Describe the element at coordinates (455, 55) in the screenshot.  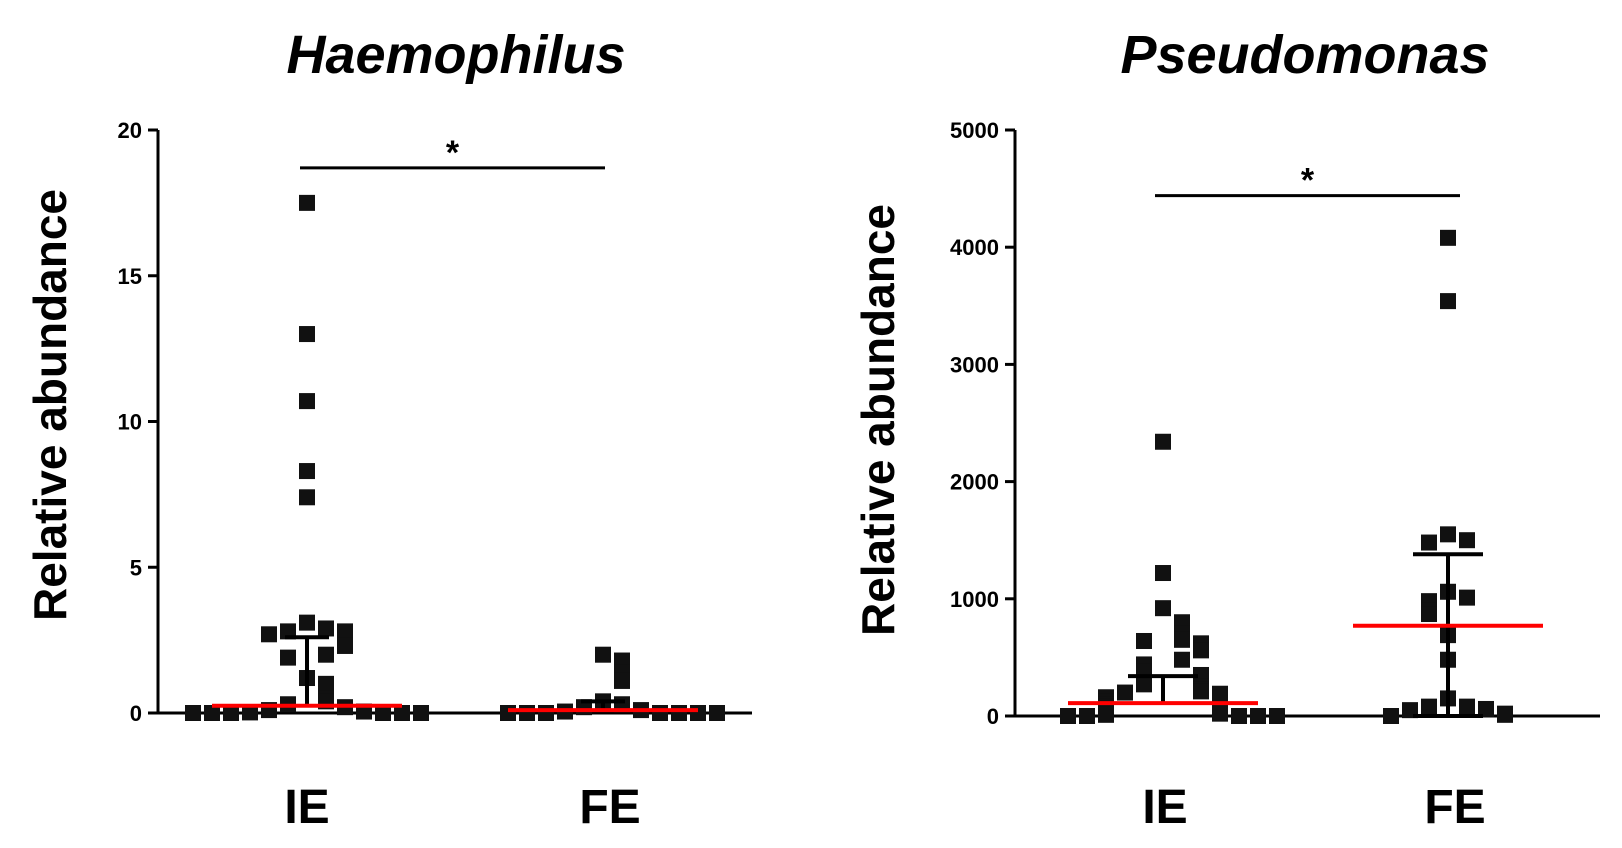
I see `chart-title: Haemophilus` at that location.